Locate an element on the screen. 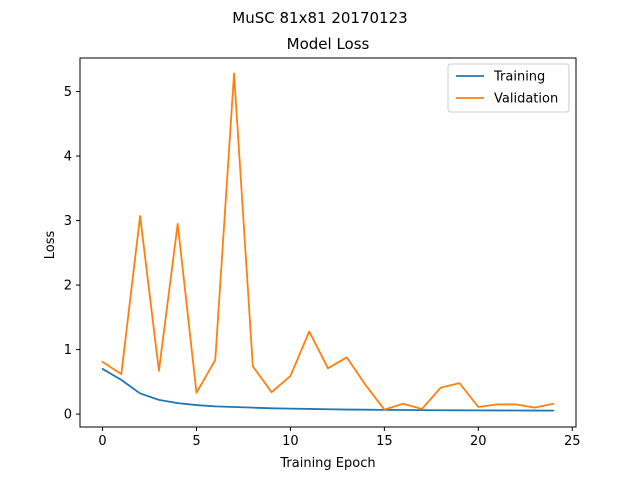  x-tick-label: 20 is located at coordinates (478, 441).